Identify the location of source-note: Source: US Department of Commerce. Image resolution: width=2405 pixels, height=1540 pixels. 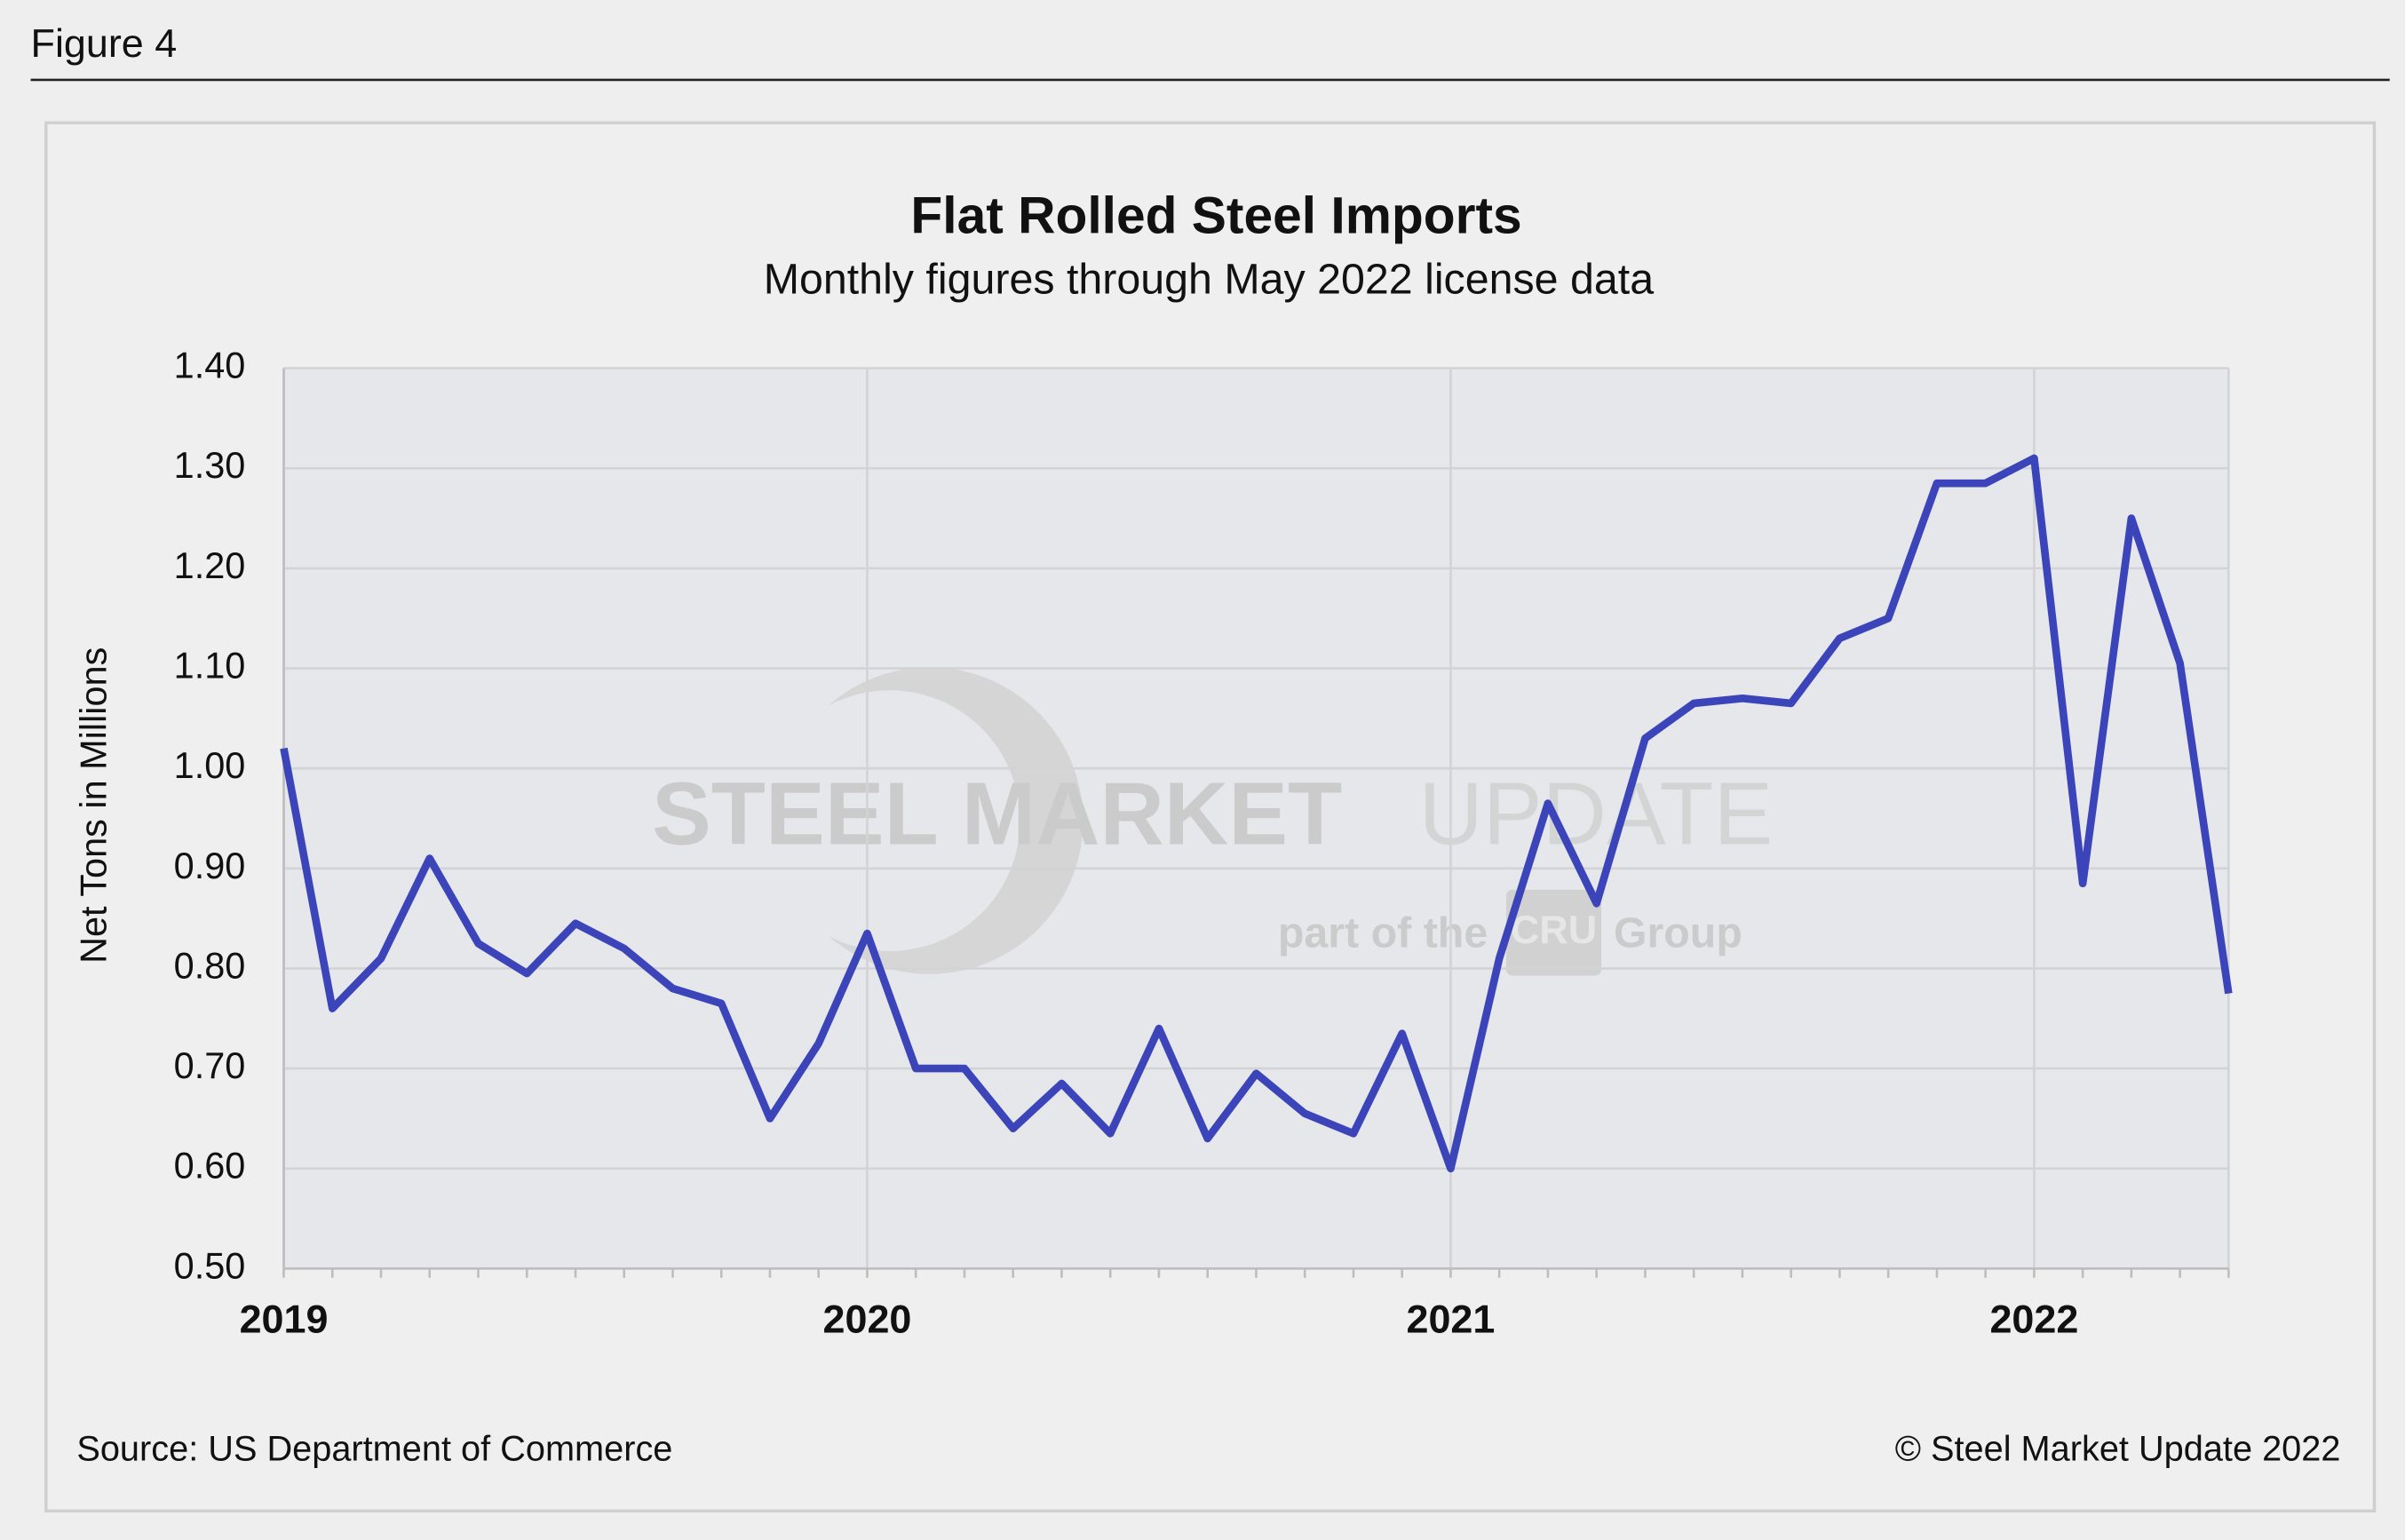
(374, 1448).